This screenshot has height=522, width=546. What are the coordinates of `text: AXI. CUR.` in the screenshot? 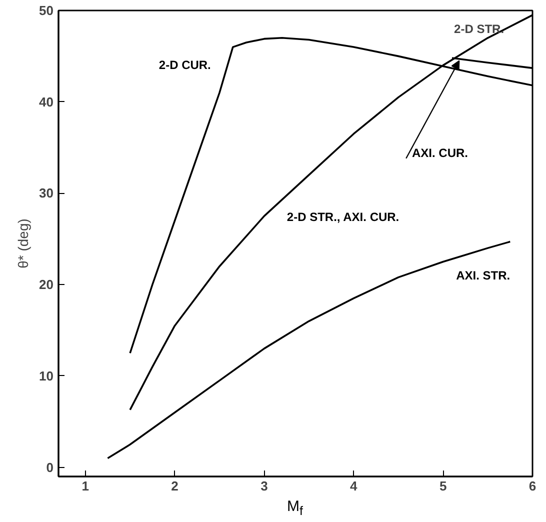 It's located at (440, 153).